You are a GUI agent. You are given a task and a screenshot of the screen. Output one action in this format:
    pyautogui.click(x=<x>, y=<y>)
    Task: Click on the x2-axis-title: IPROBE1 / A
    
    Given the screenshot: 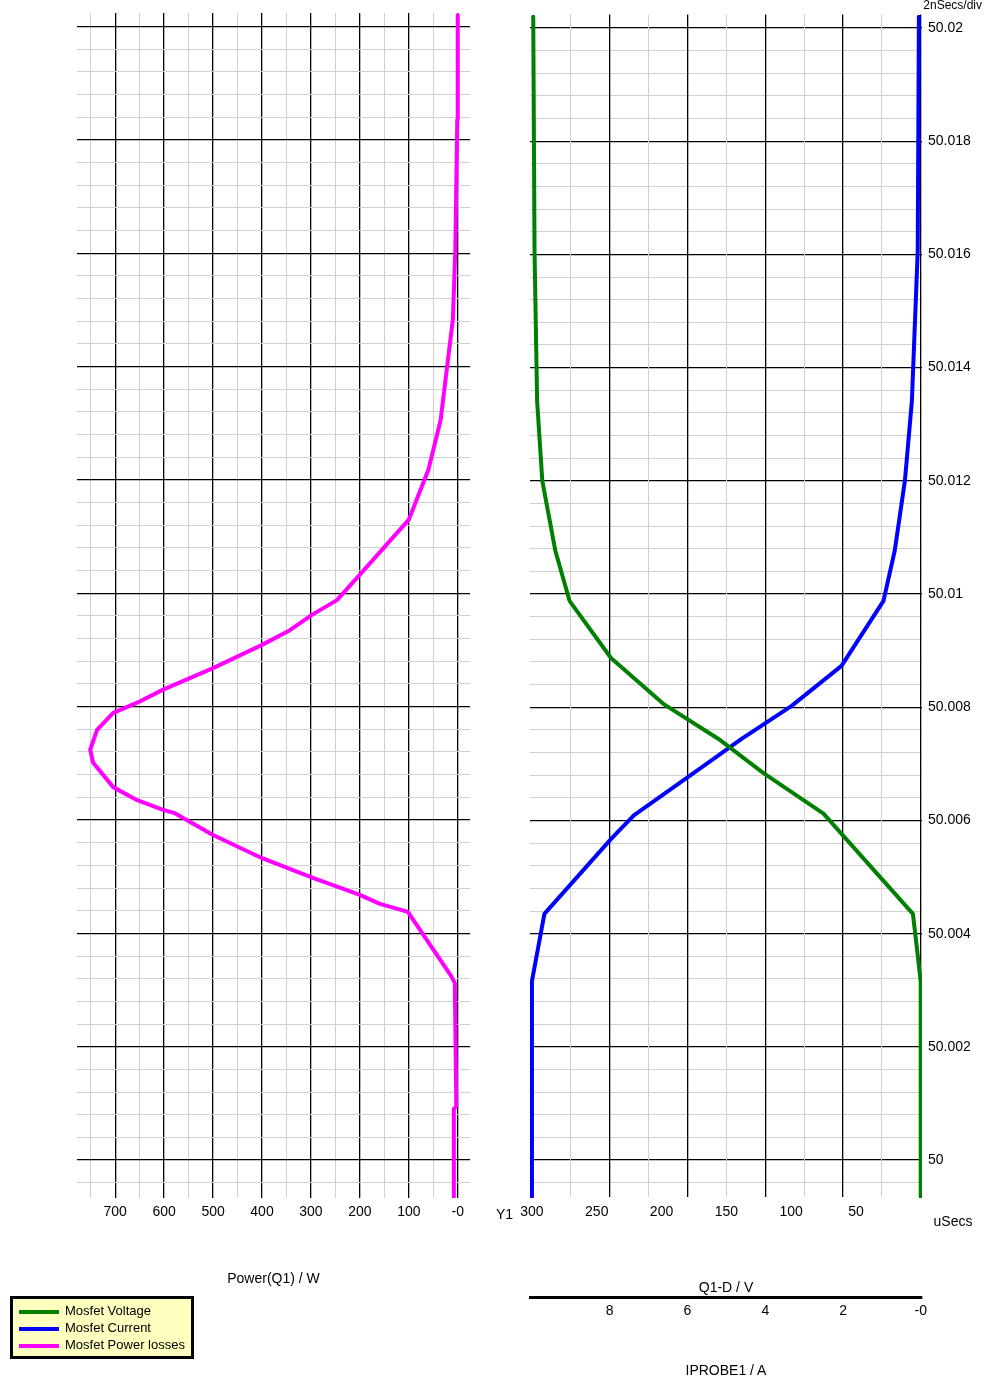 What is the action you would take?
    pyautogui.click(x=726, y=1370)
    